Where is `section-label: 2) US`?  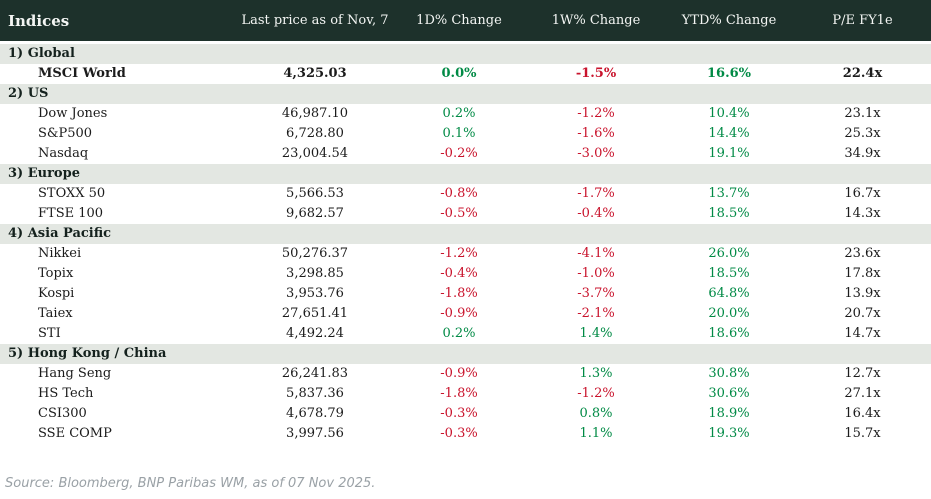
section-label: 2) US is located at coordinates (465, 94).